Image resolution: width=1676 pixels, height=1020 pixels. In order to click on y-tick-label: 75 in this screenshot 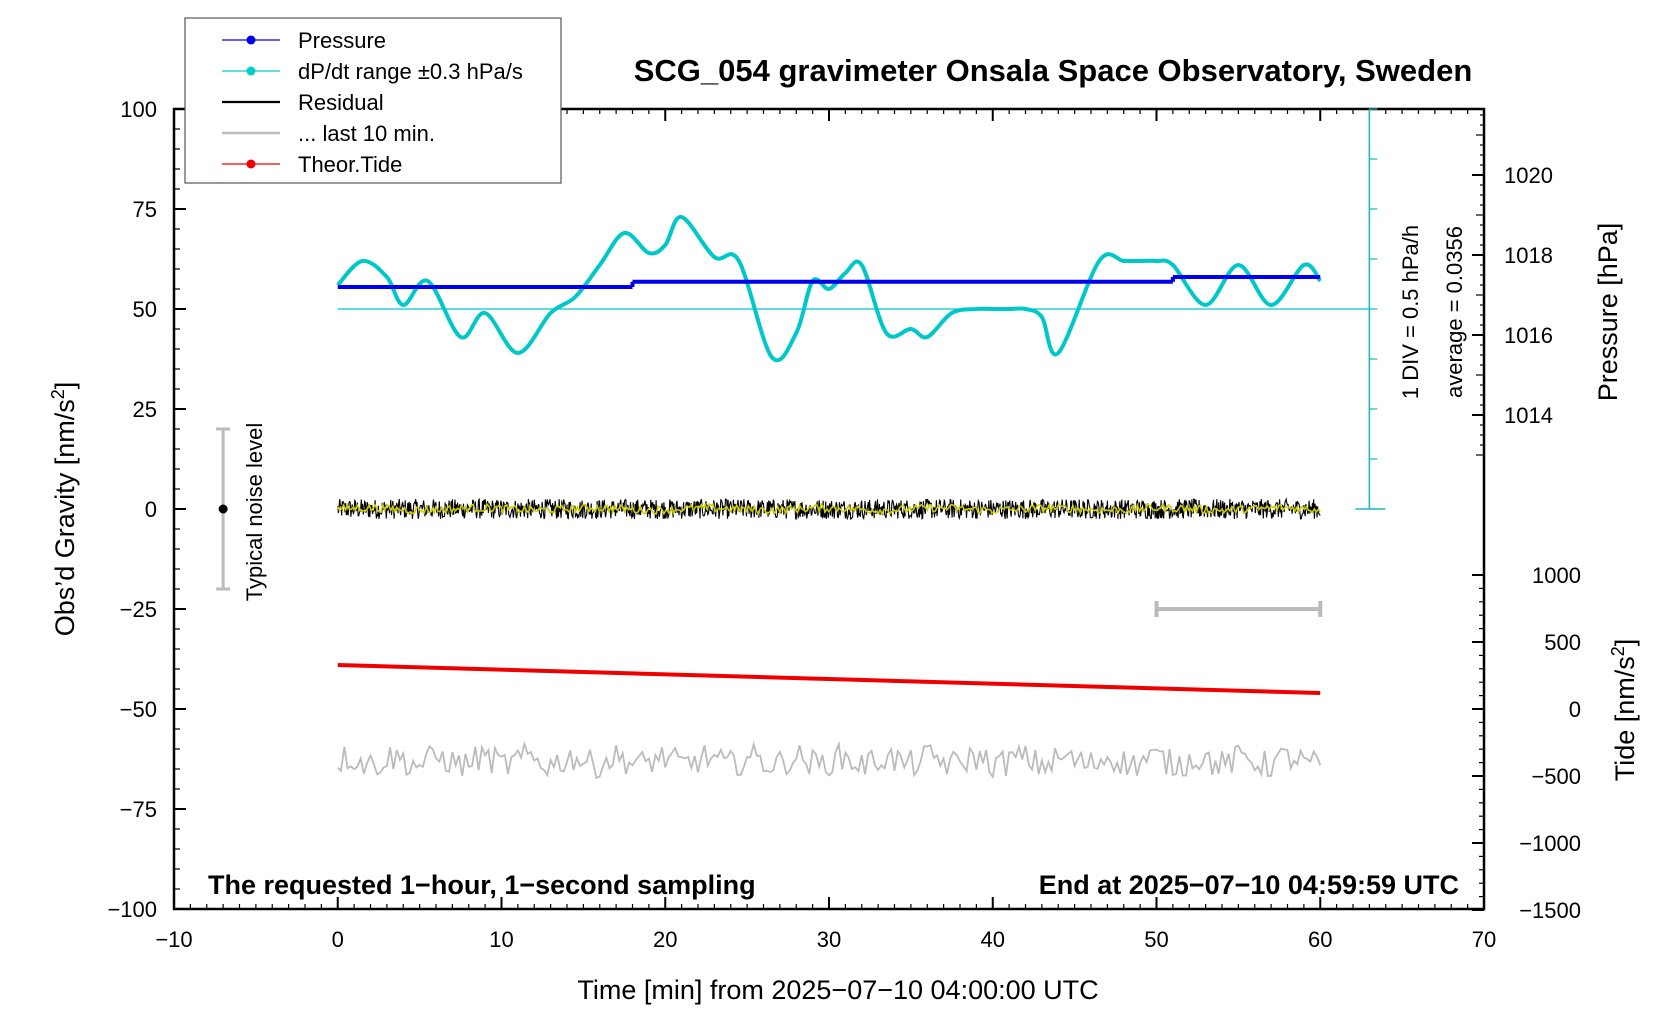, I will do `click(145, 209)`.